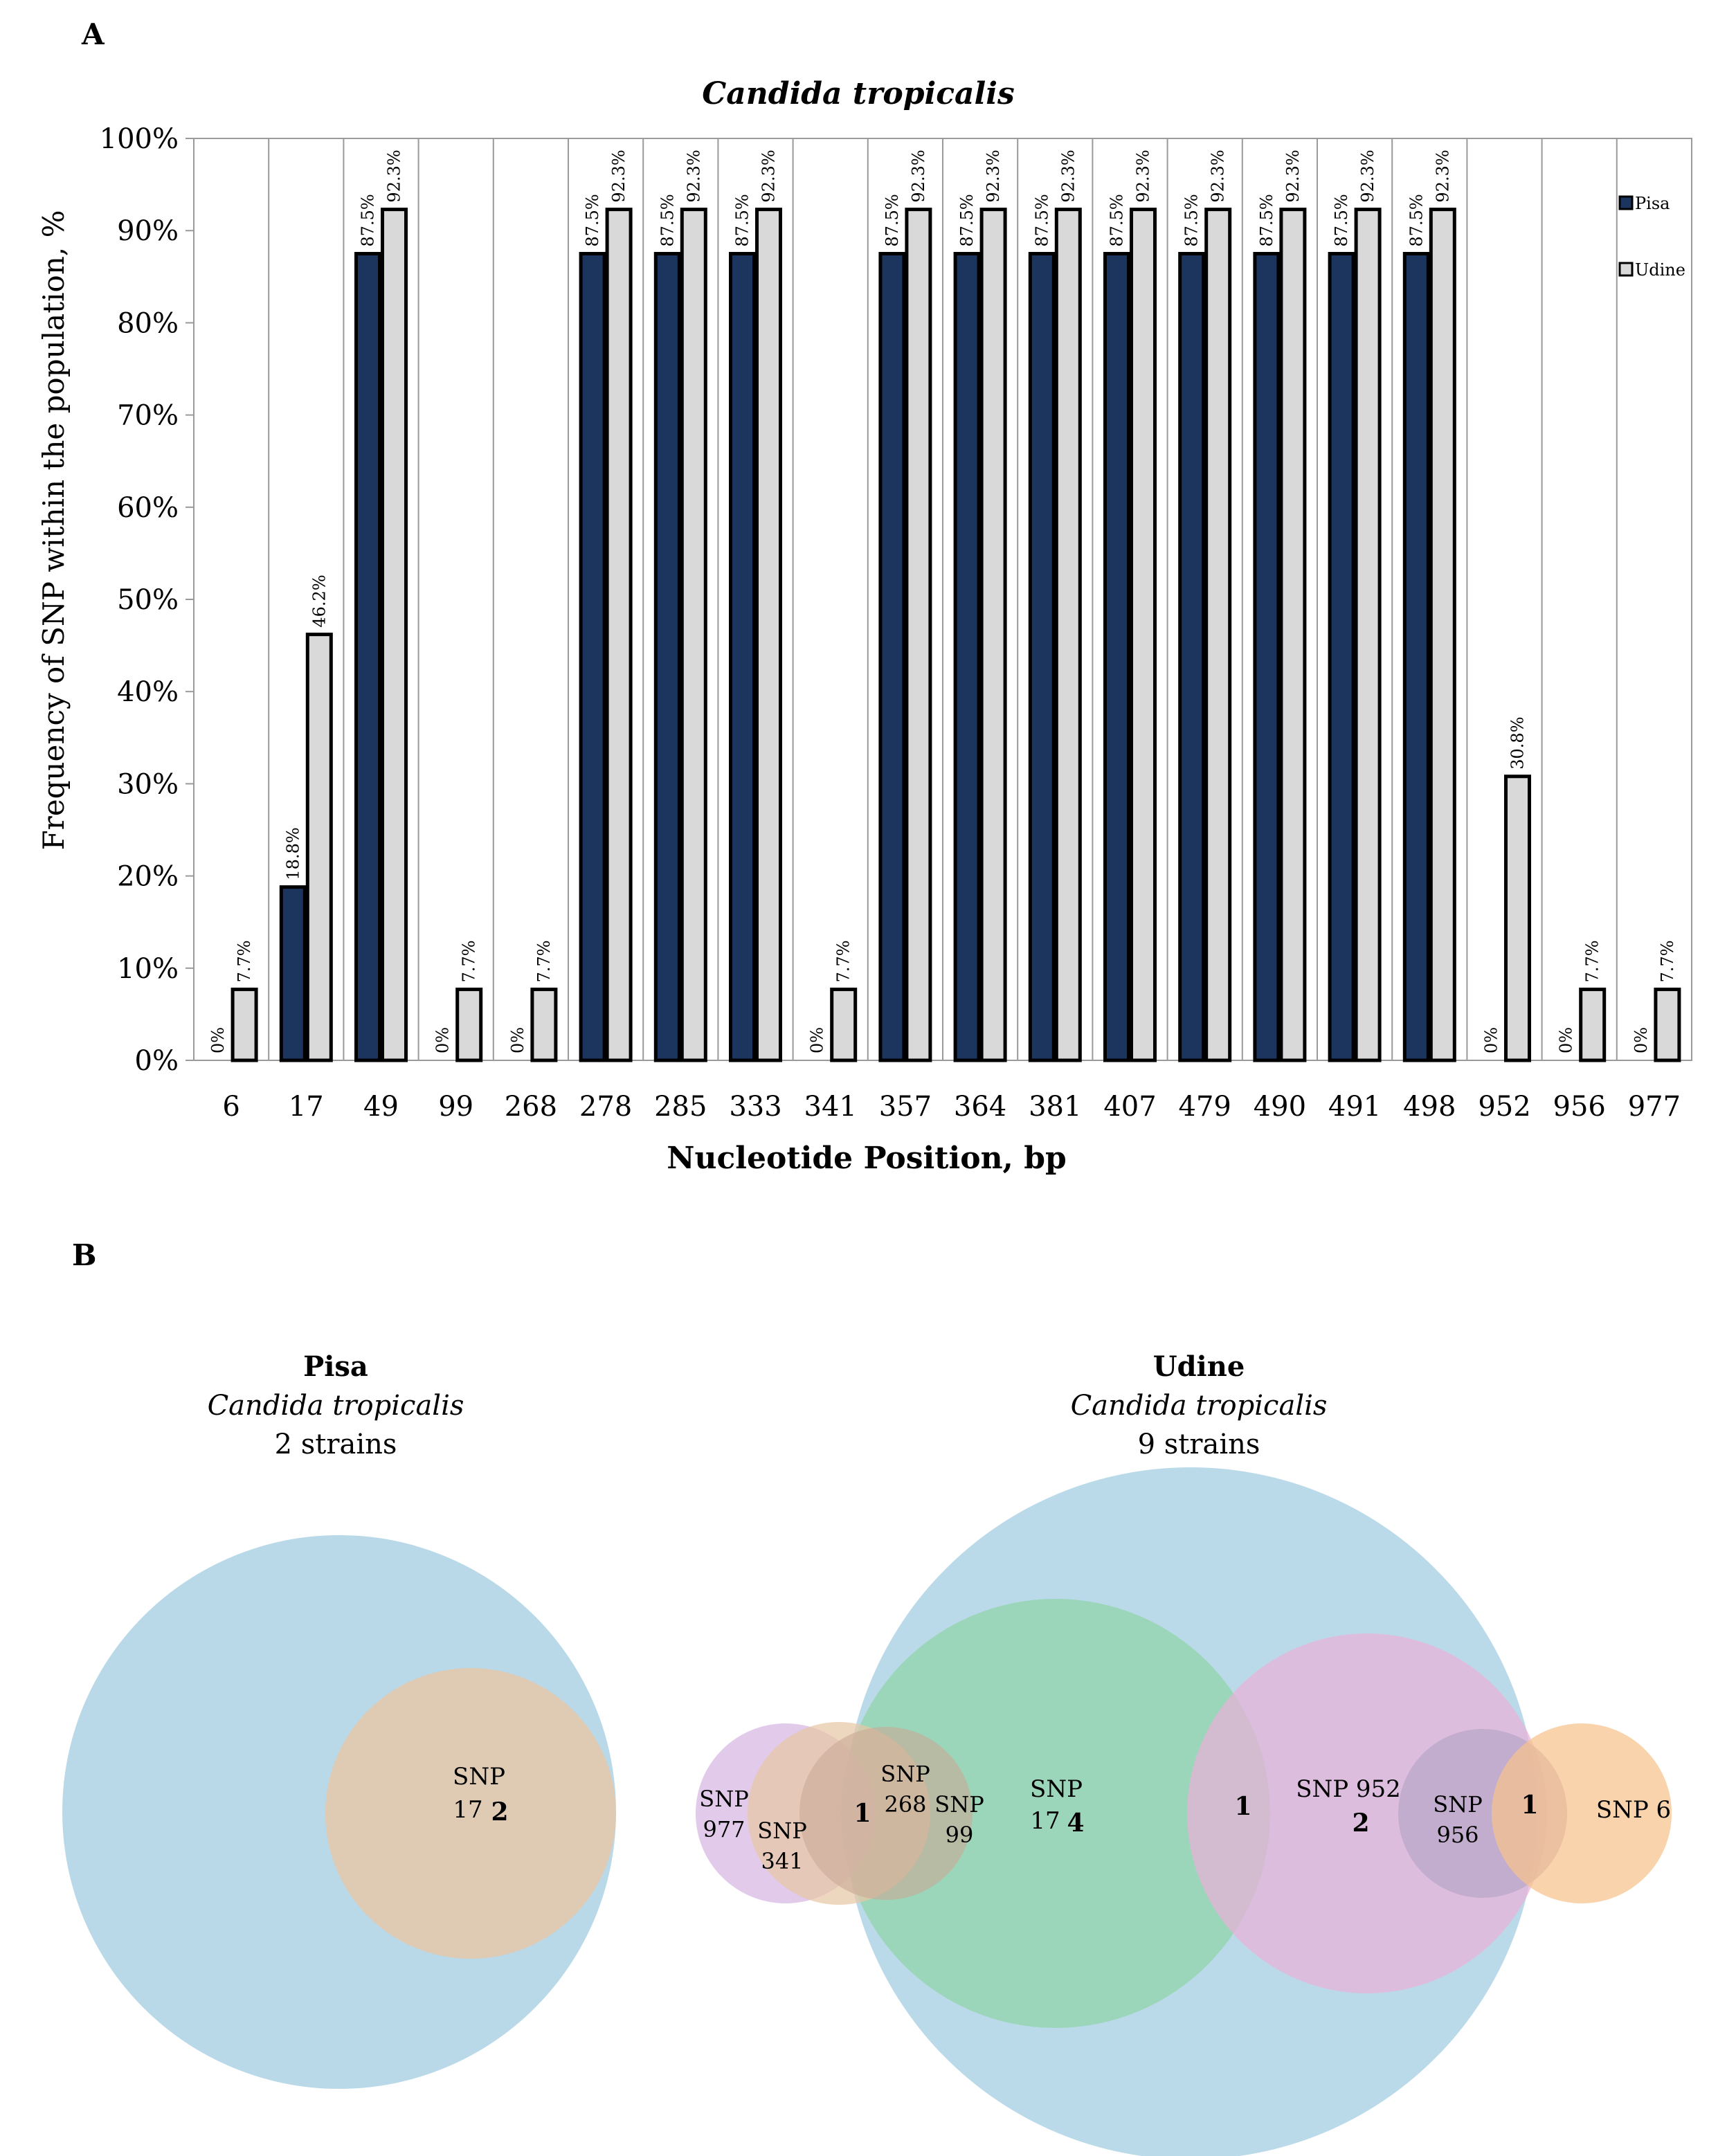 Image resolution: width=1727 pixels, height=2156 pixels. I want to click on data-label-udine: 30.8%, so click(1518, 742).